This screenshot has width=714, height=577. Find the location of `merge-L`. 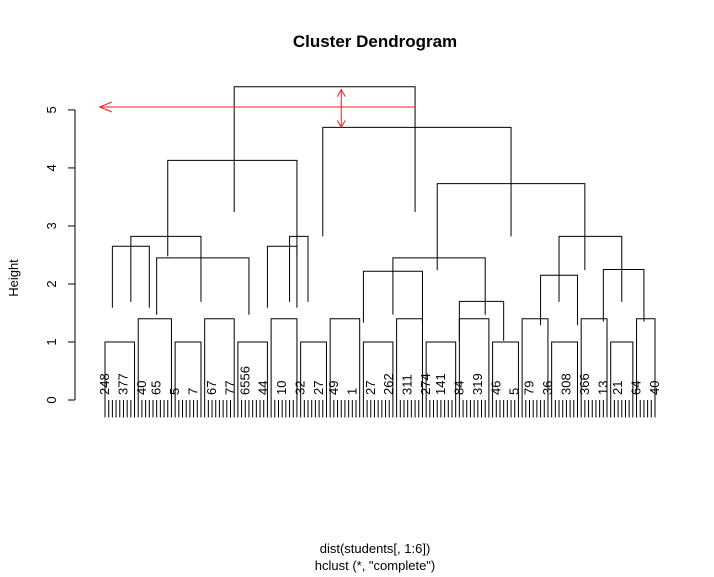

merge-L is located at coordinates (232, 208).